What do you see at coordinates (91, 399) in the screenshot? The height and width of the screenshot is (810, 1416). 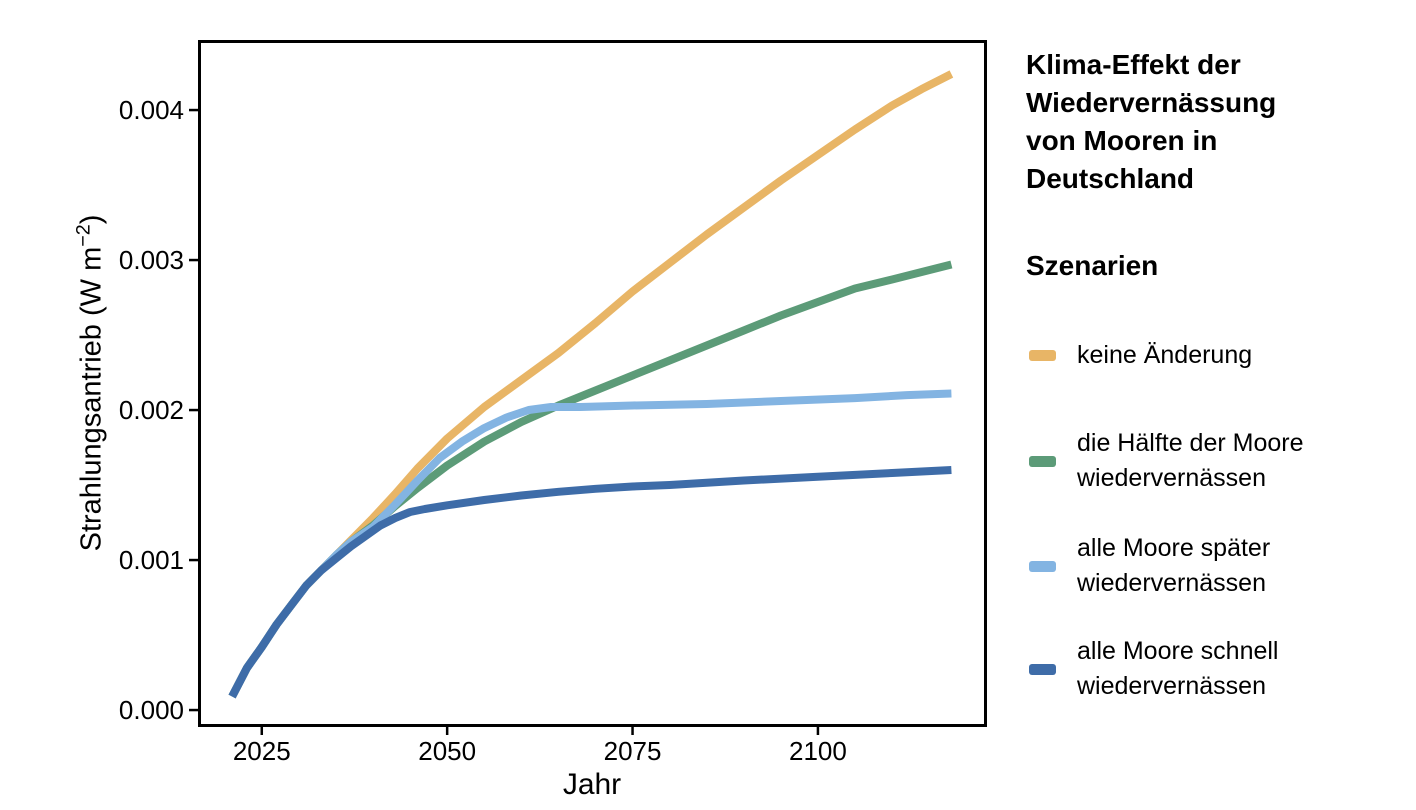 I see `y-axis-title-text: Strahlungsantrieb (W m` at bounding box center [91, 399].